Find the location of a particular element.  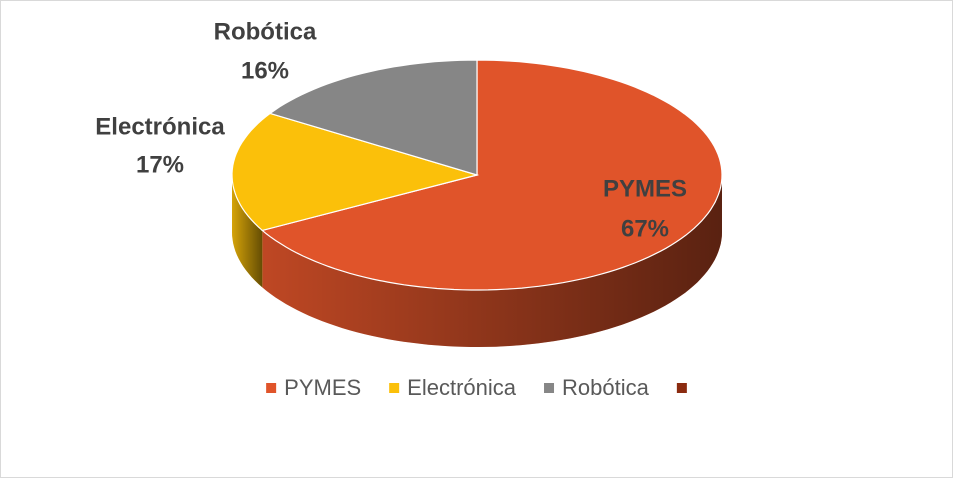

slice-label-name: Robótica is located at coordinates (265, 31).